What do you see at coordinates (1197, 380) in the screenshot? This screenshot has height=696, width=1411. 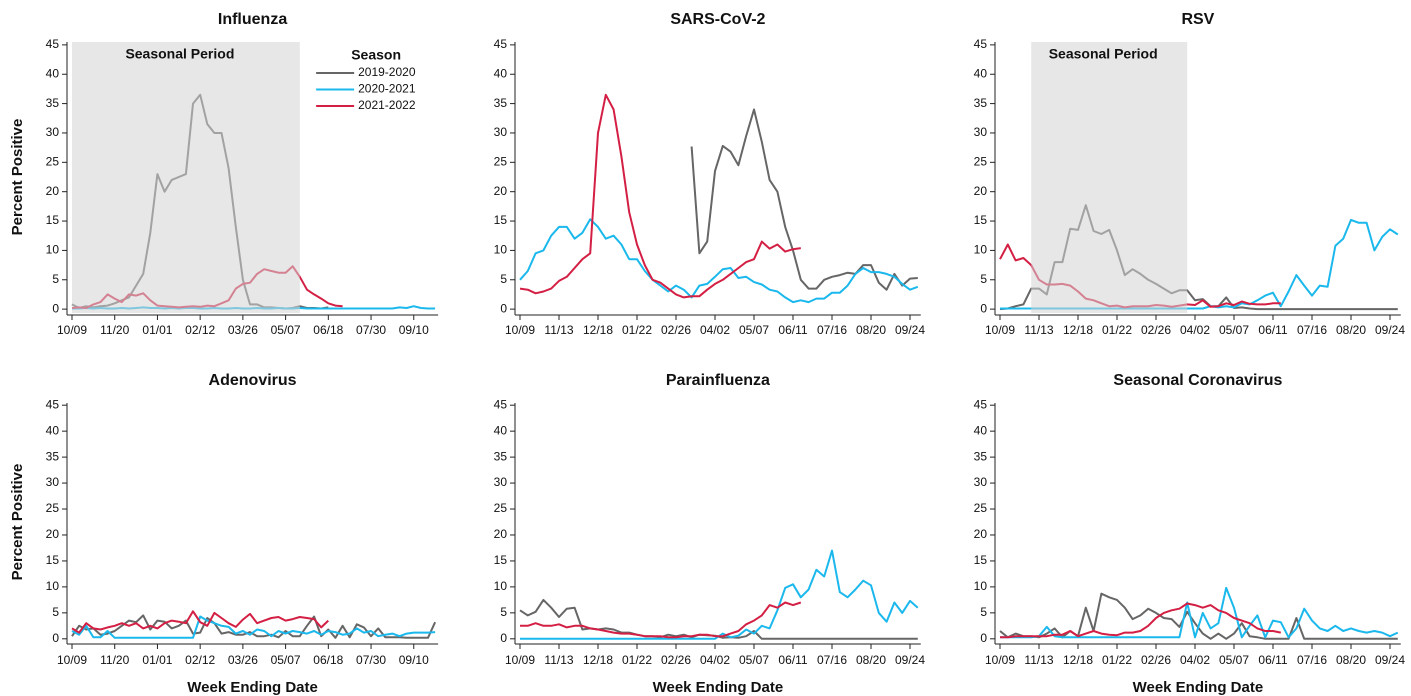 I see `panel-title: Seasonal Coronavirus` at bounding box center [1197, 380].